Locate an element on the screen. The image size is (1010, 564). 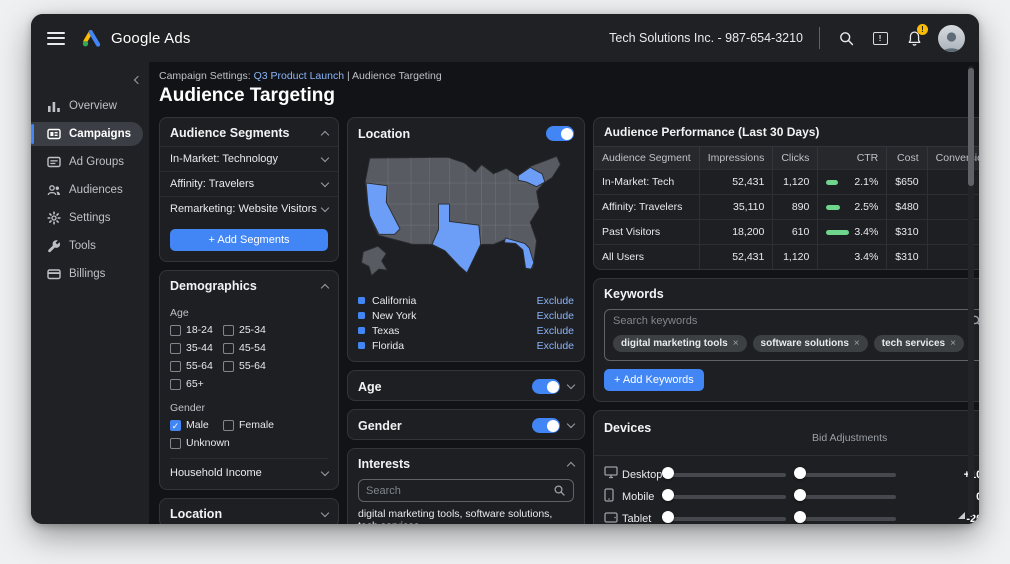
sidebar-item-audiences: Audiences is located at coordinates (87, 190).